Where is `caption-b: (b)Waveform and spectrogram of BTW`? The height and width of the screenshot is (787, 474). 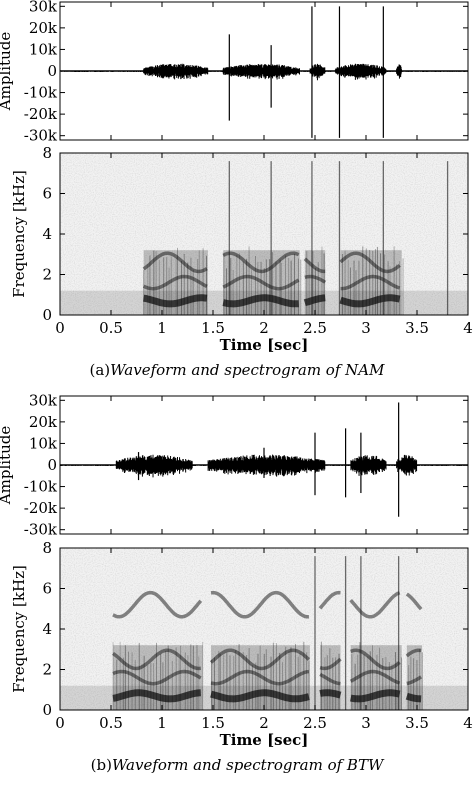 caption-b: (b)Waveform and spectrogram of BTW is located at coordinates (238, 765).